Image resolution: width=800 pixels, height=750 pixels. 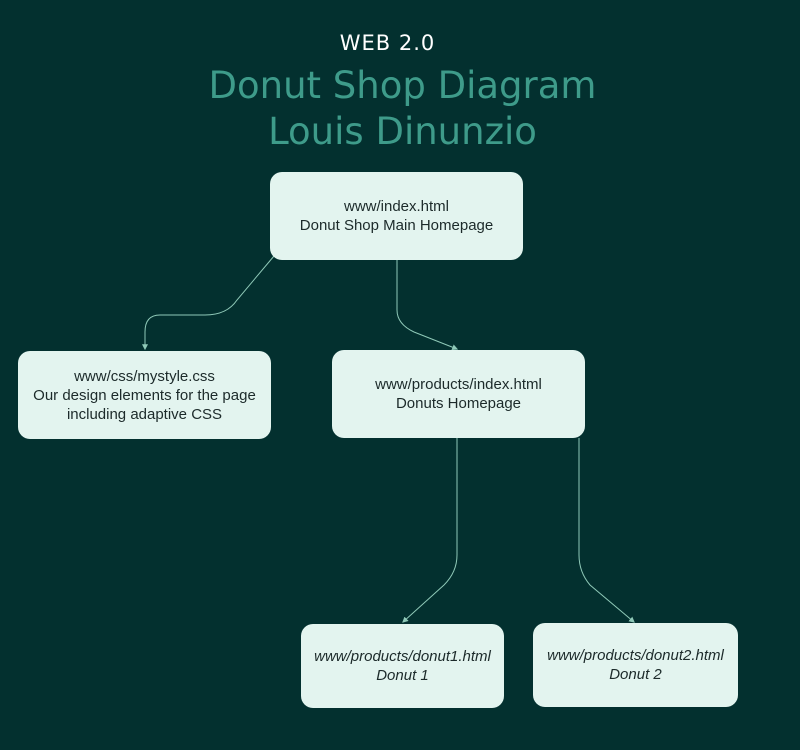 What do you see at coordinates (402, 656) in the screenshot?
I see `node-donut1-path: www/products/donut1.html` at bounding box center [402, 656].